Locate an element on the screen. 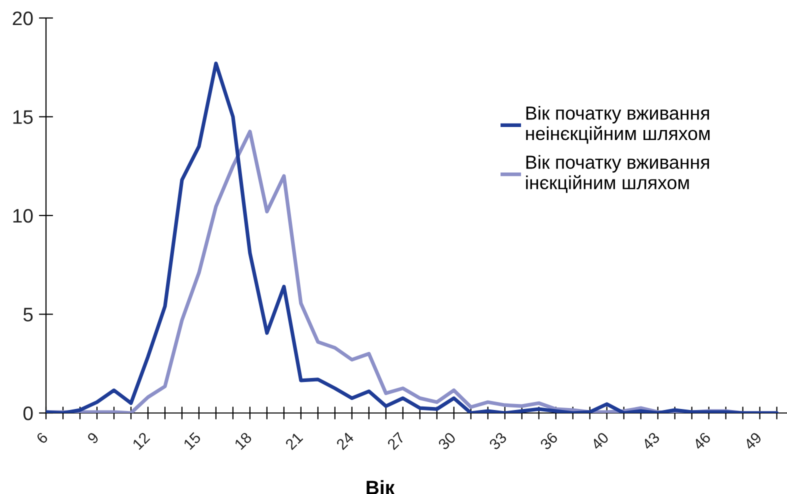 The width and height of the screenshot is (787, 494). x-tick-label: 46 is located at coordinates (702, 441).